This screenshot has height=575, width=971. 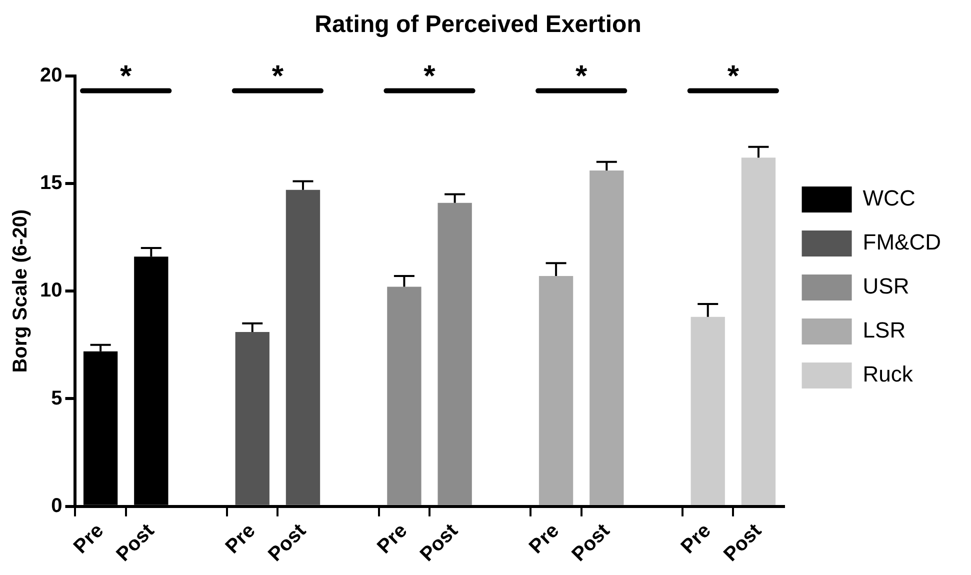 What do you see at coordinates (886, 286) in the screenshot?
I see `legend-label: USR` at bounding box center [886, 286].